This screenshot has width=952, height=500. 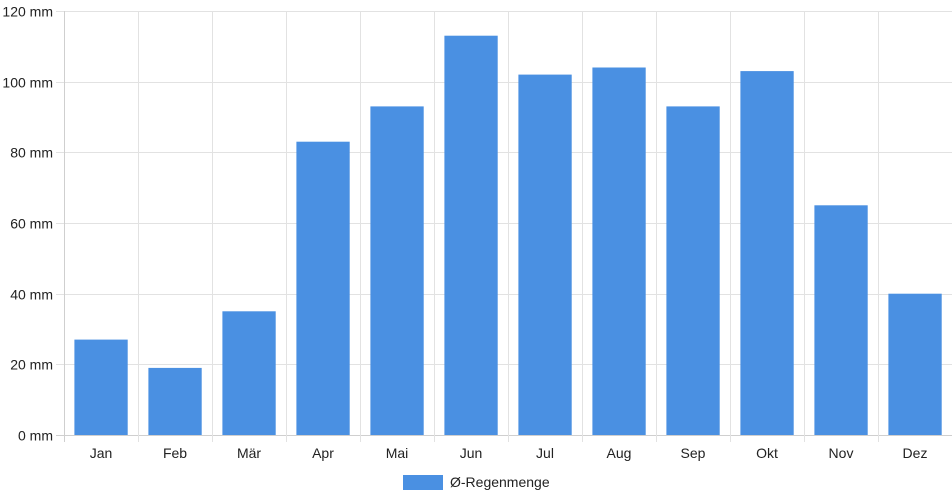 What do you see at coordinates (249, 373) in the screenshot?
I see `bar-mär` at bounding box center [249, 373].